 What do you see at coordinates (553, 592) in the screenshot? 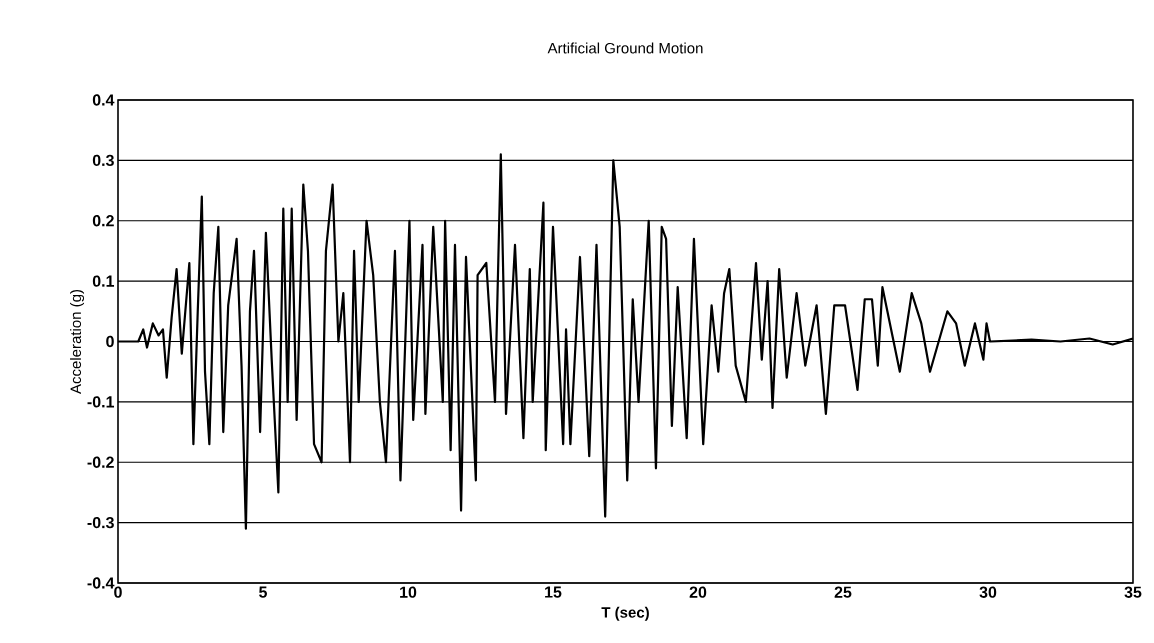
I see `x-tick-label: 15` at bounding box center [553, 592].